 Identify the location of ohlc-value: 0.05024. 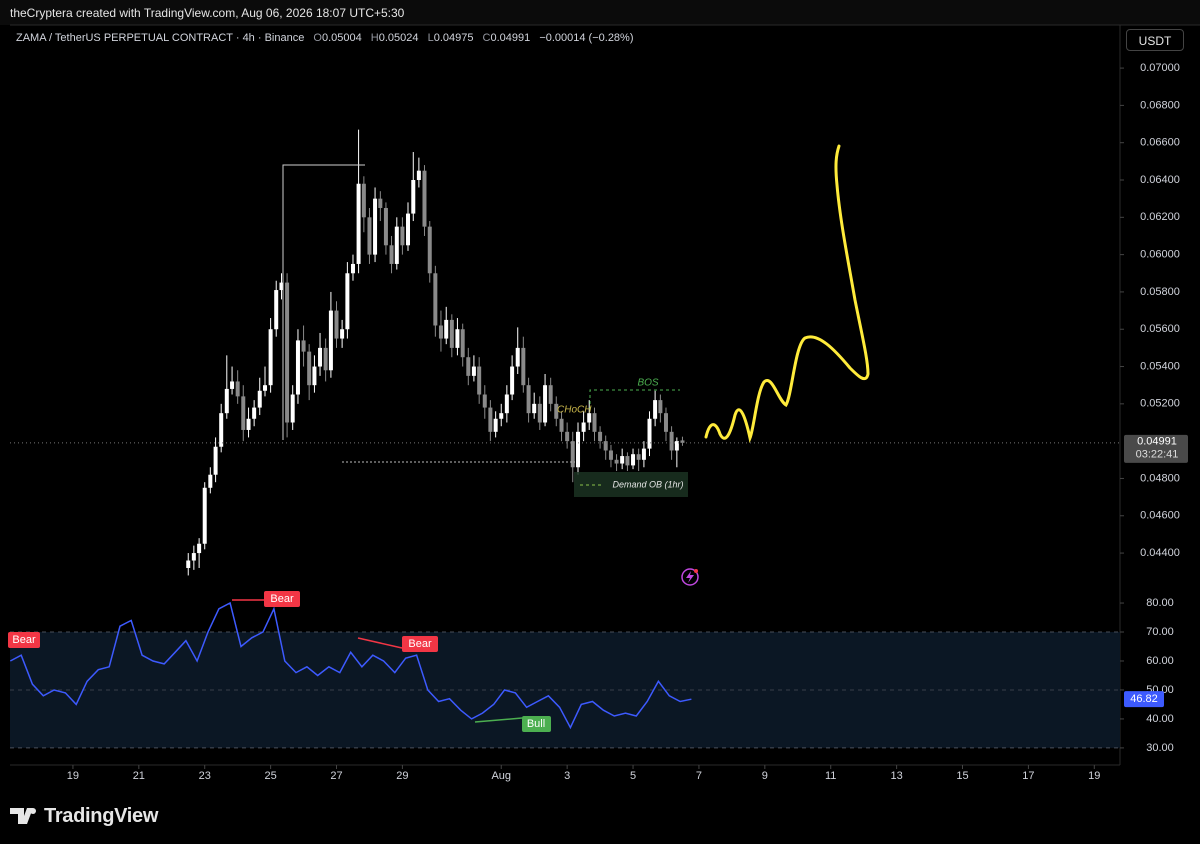
(398, 38).